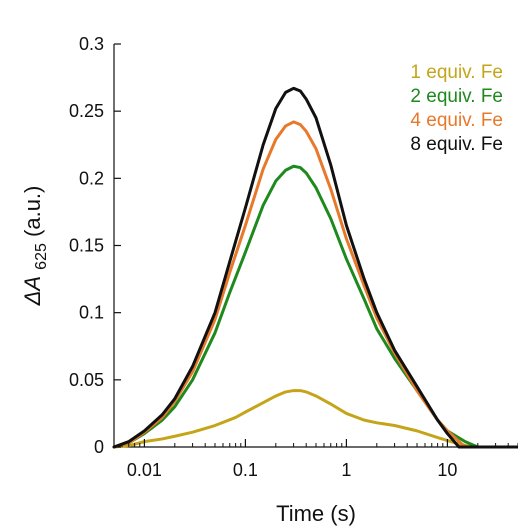  What do you see at coordinates (32, 211) in the screenshot?
I see `y-axis-title-suffix: (a.u.)` at bounding box center [32, 211].